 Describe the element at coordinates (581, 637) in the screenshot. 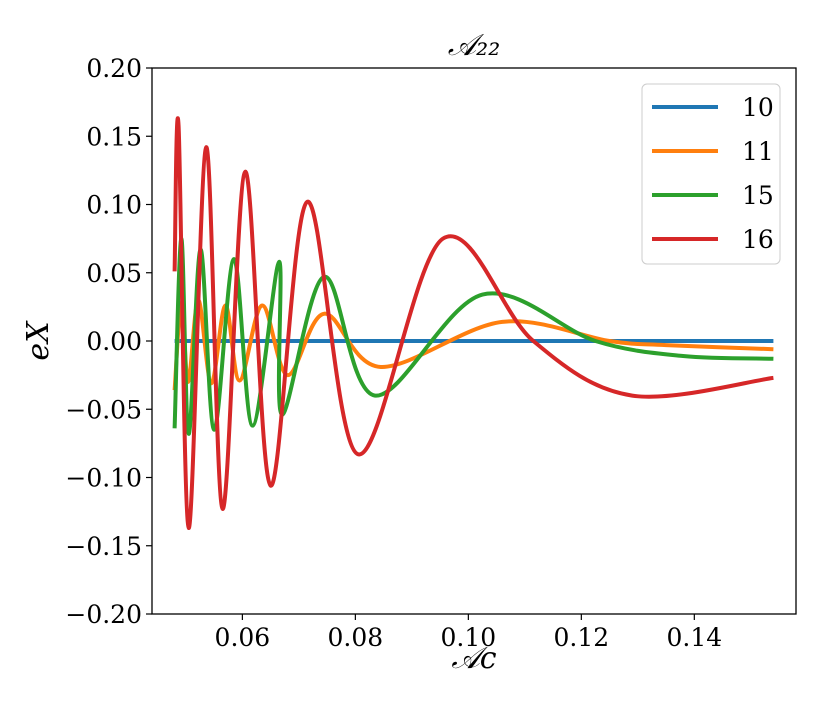

I see `x-tick-label: 0.12` at that location.